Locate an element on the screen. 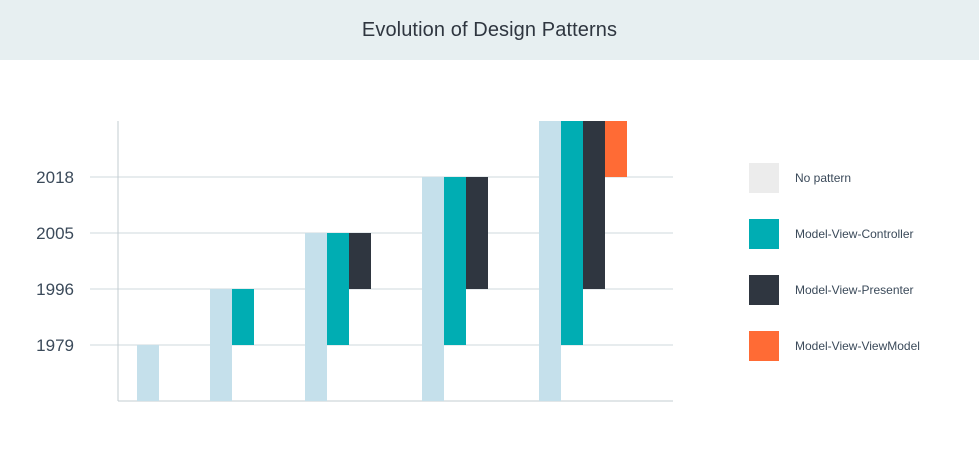 The width and height of the screenshot is (979, 456). legend-item: No pattern is located at coordinates (859, 178).